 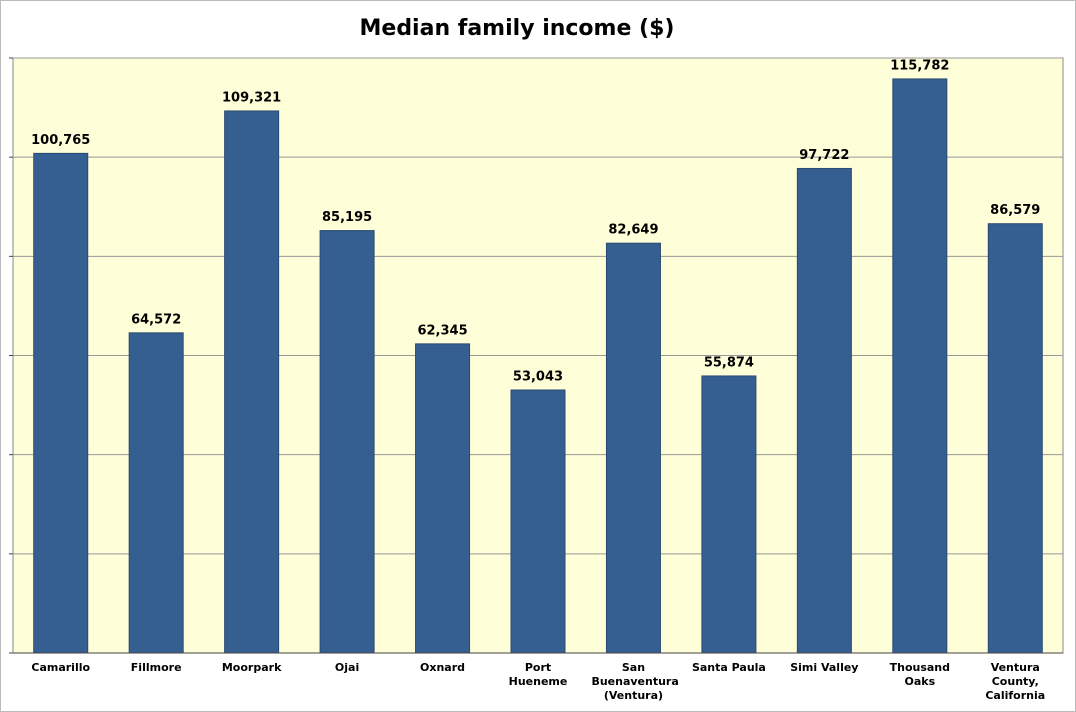 I want to click on x-tick-label: Fillmore, so click(x=156, y=667).